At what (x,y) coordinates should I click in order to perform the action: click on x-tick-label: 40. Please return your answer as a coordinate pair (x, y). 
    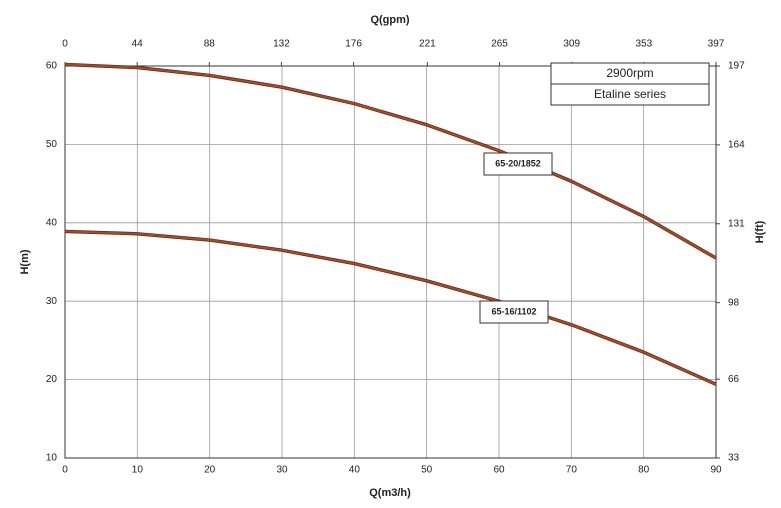
    Looking at the image, I should click on (355, 470).